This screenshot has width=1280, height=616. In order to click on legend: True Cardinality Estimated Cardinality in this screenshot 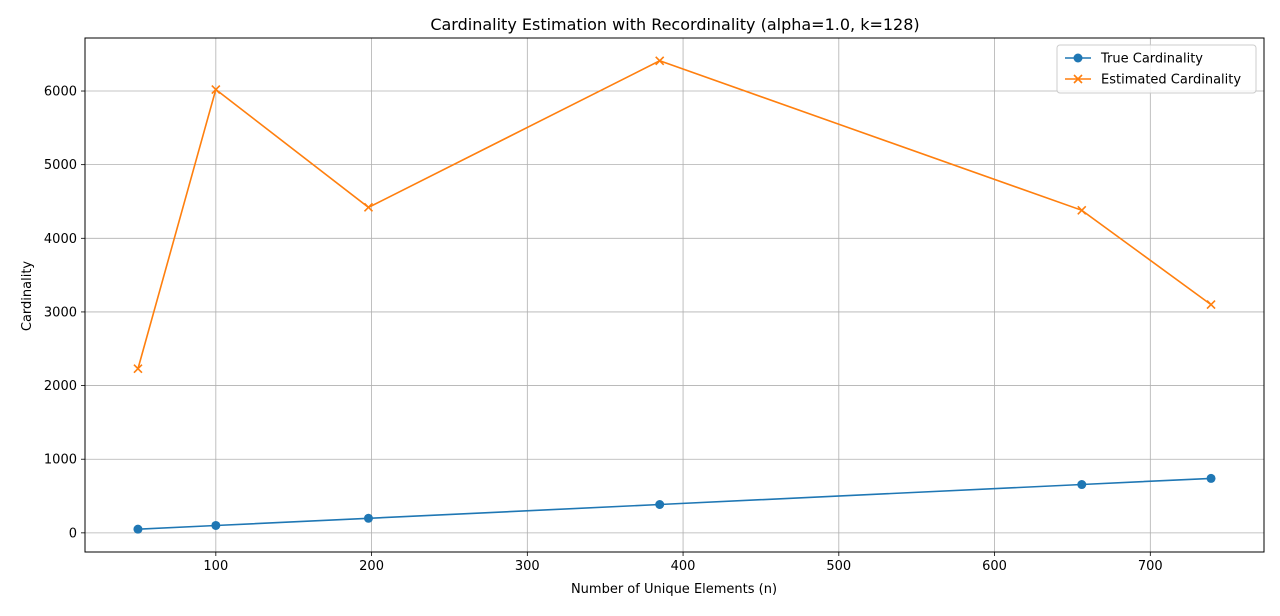, I will do `click(1156, 69)`.